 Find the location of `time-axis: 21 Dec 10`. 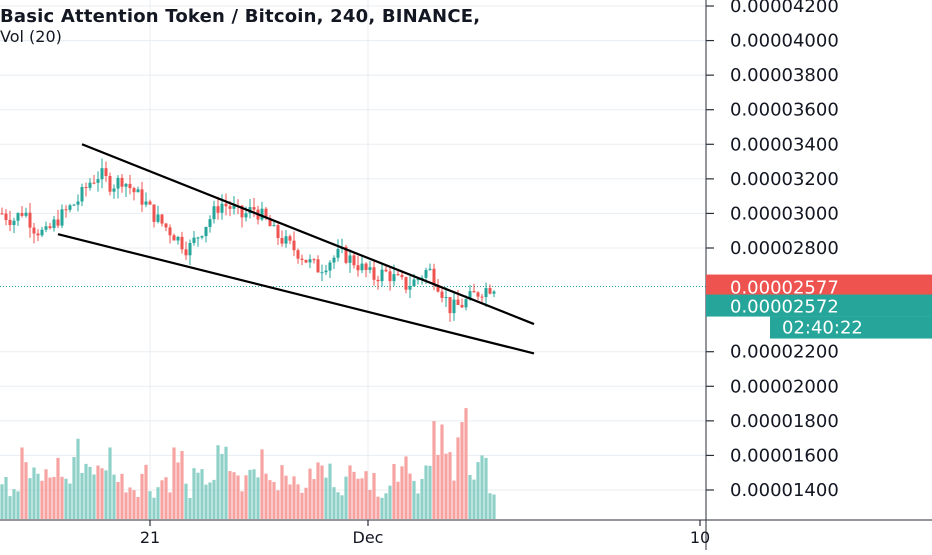

time-axis: 21 Dec 10 is located at coordinates (466, 533).